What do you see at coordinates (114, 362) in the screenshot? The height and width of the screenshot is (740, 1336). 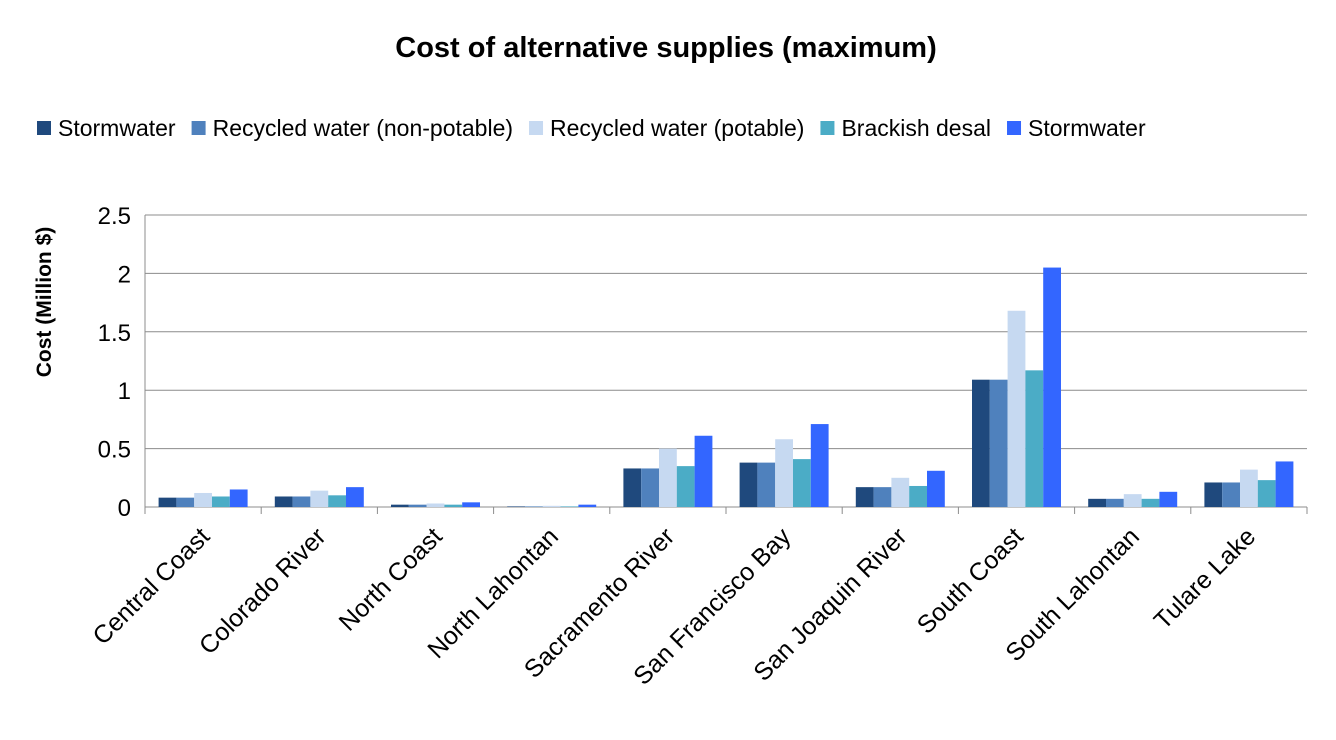 I see `y-axis-ticks: 0 0.5 1 1.5 2 2.5` at bounding box center [114, 362].